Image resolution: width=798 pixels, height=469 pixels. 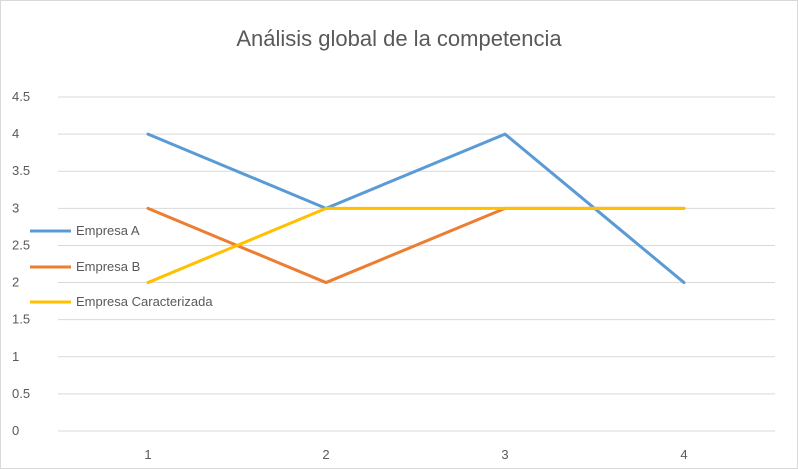 I want to click on y-tick-label: 4.5, so click(x=21, y=96).